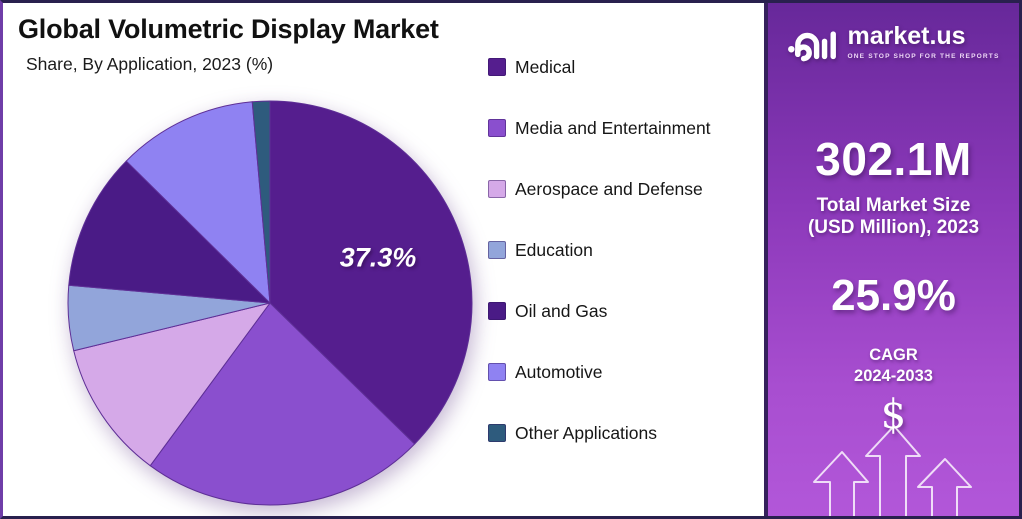 This screenshot has height=519, width=1022. What do you see at coordinates (554, 249) in the screenshot?
I see `legend-label: Education` at bounding box center [554, 249].